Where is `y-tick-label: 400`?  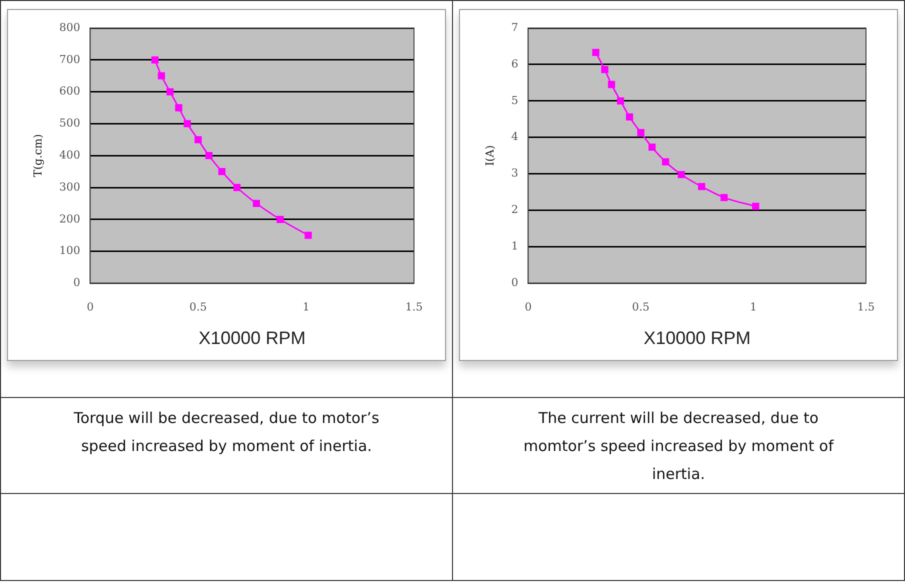
y-tick-label: 400 is located at coordinates (69, 155).